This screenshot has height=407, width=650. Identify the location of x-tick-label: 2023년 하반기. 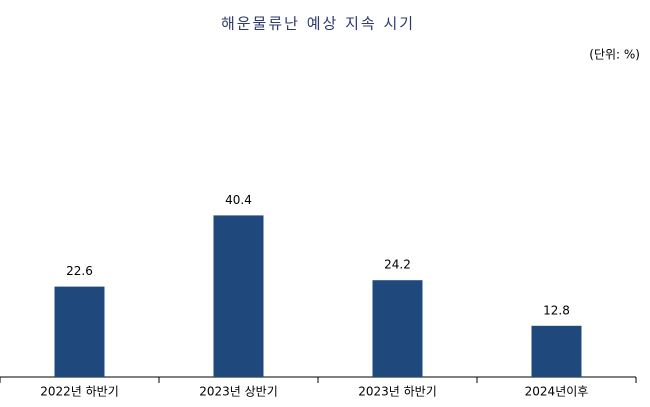
(397, 392).